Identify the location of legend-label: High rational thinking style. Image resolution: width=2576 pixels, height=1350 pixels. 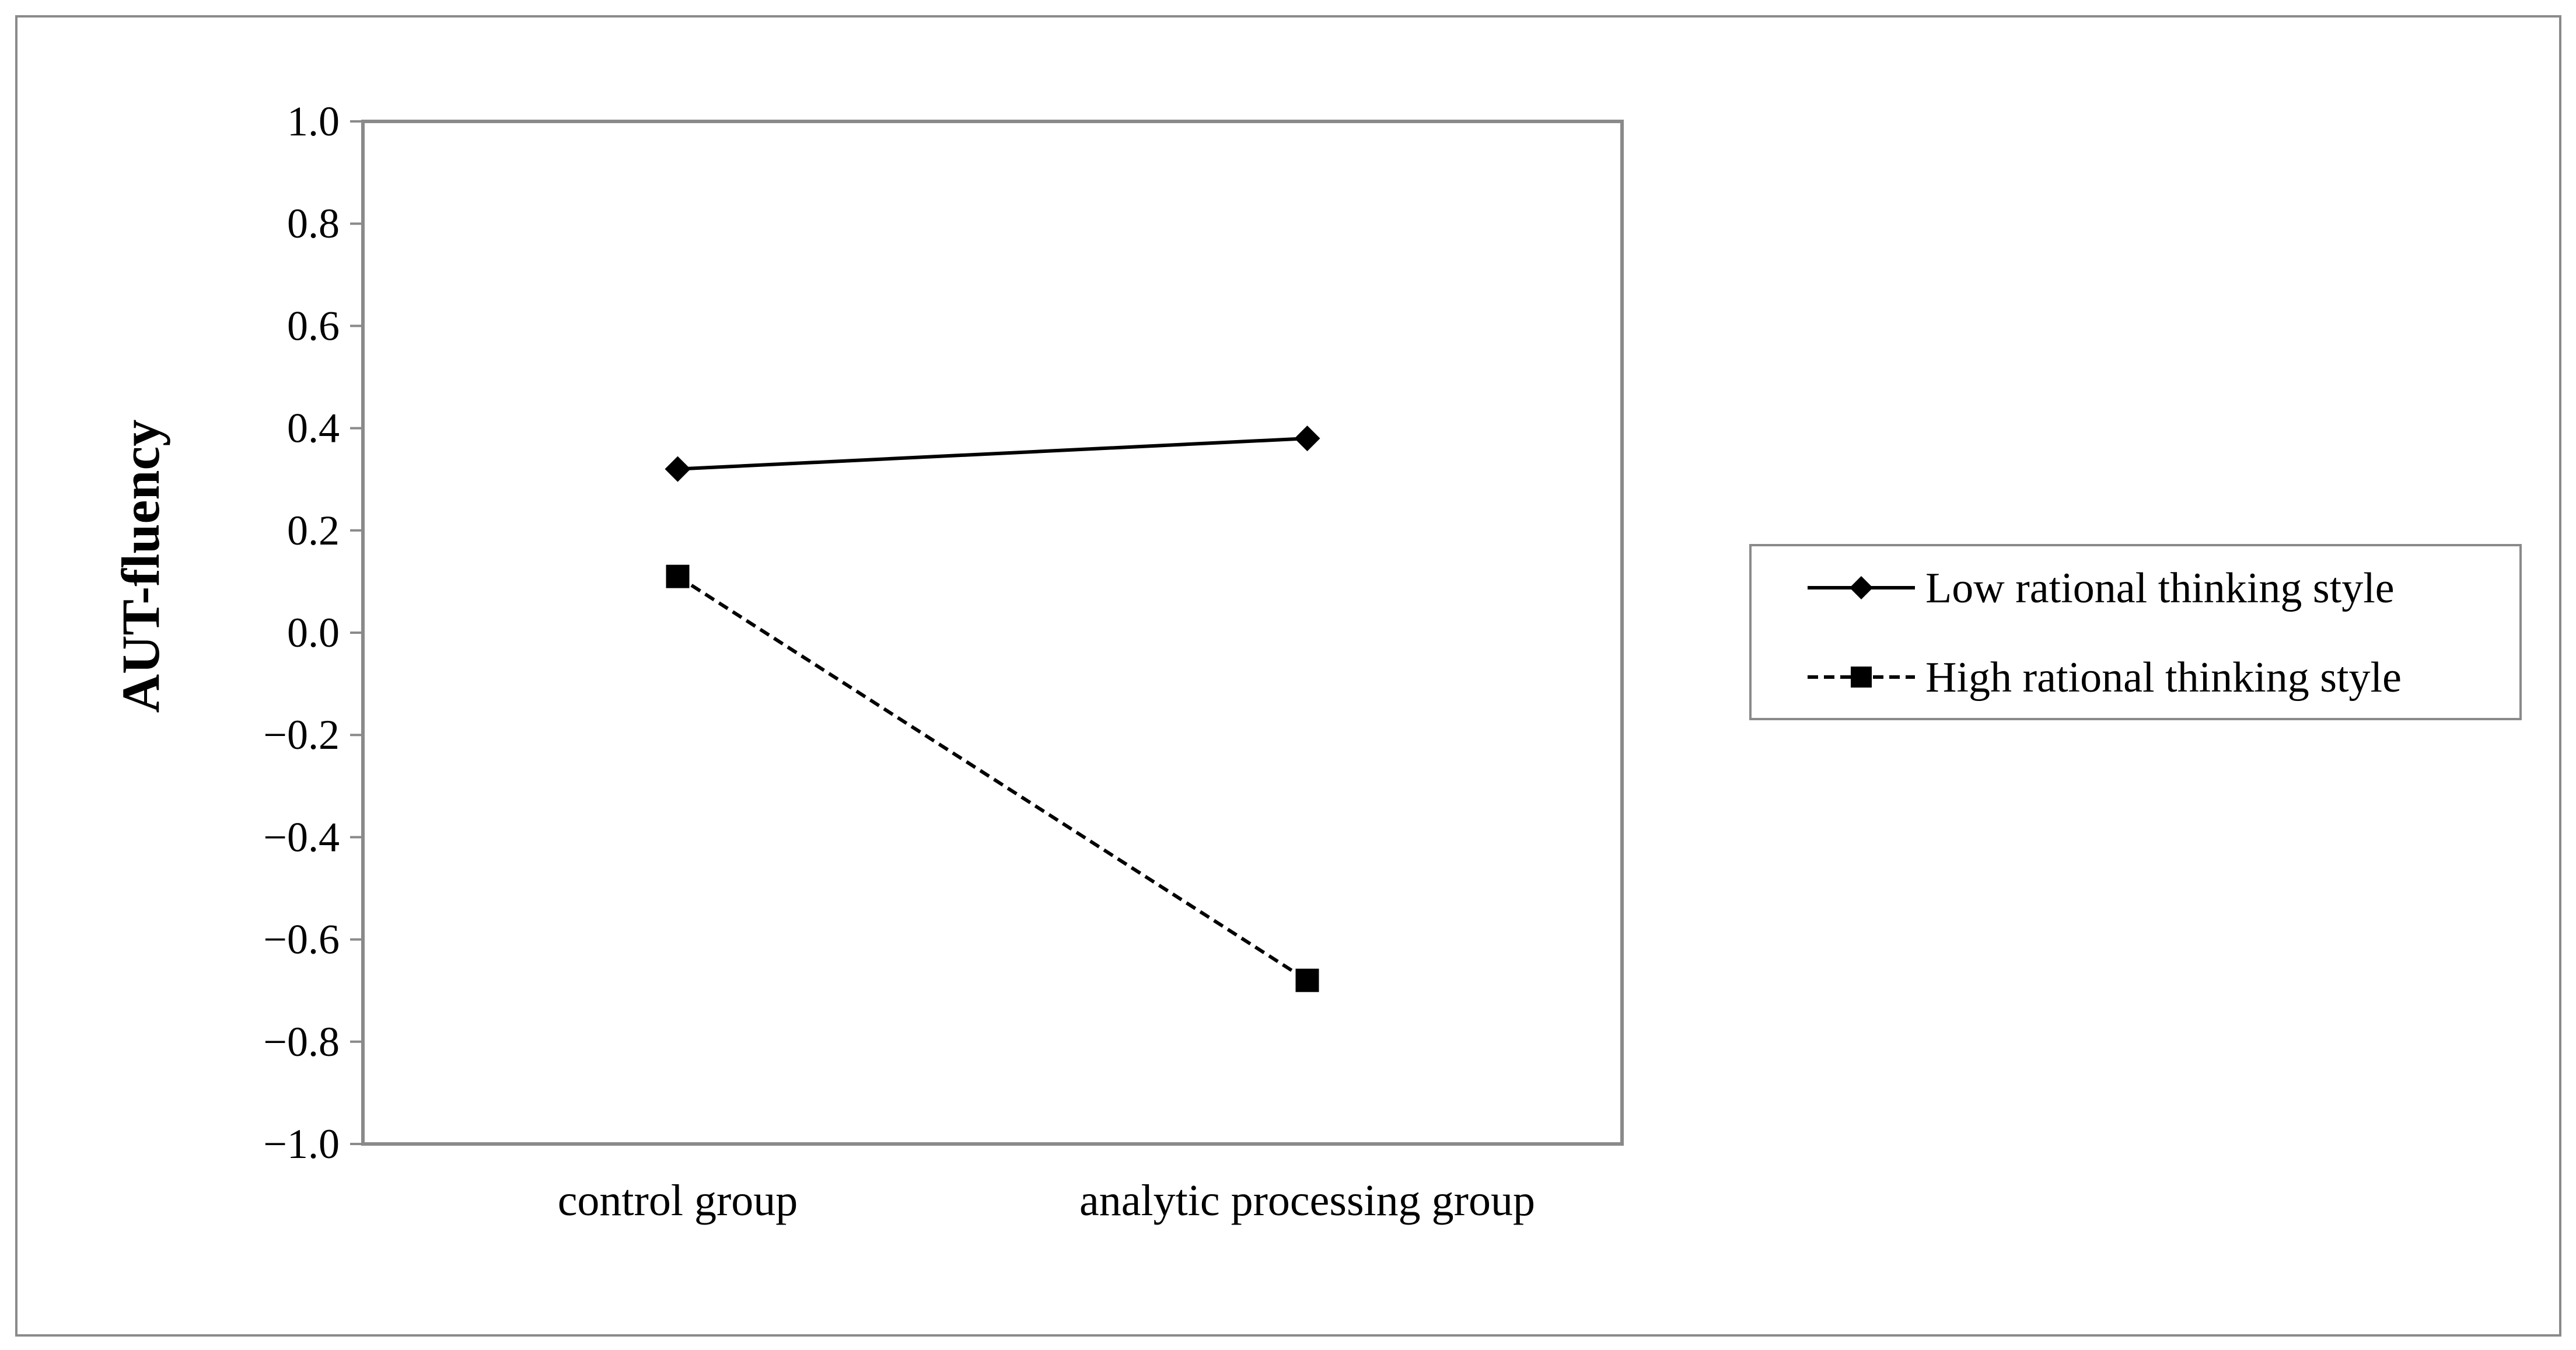
(2163, 678).